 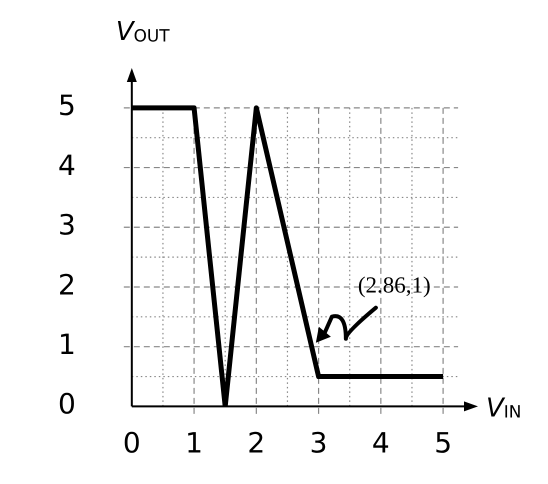 What do you see at coordinates (394, 285) in the screenshot?
I see `annotation: (2.86,1)` at bounding box center [394, 285].